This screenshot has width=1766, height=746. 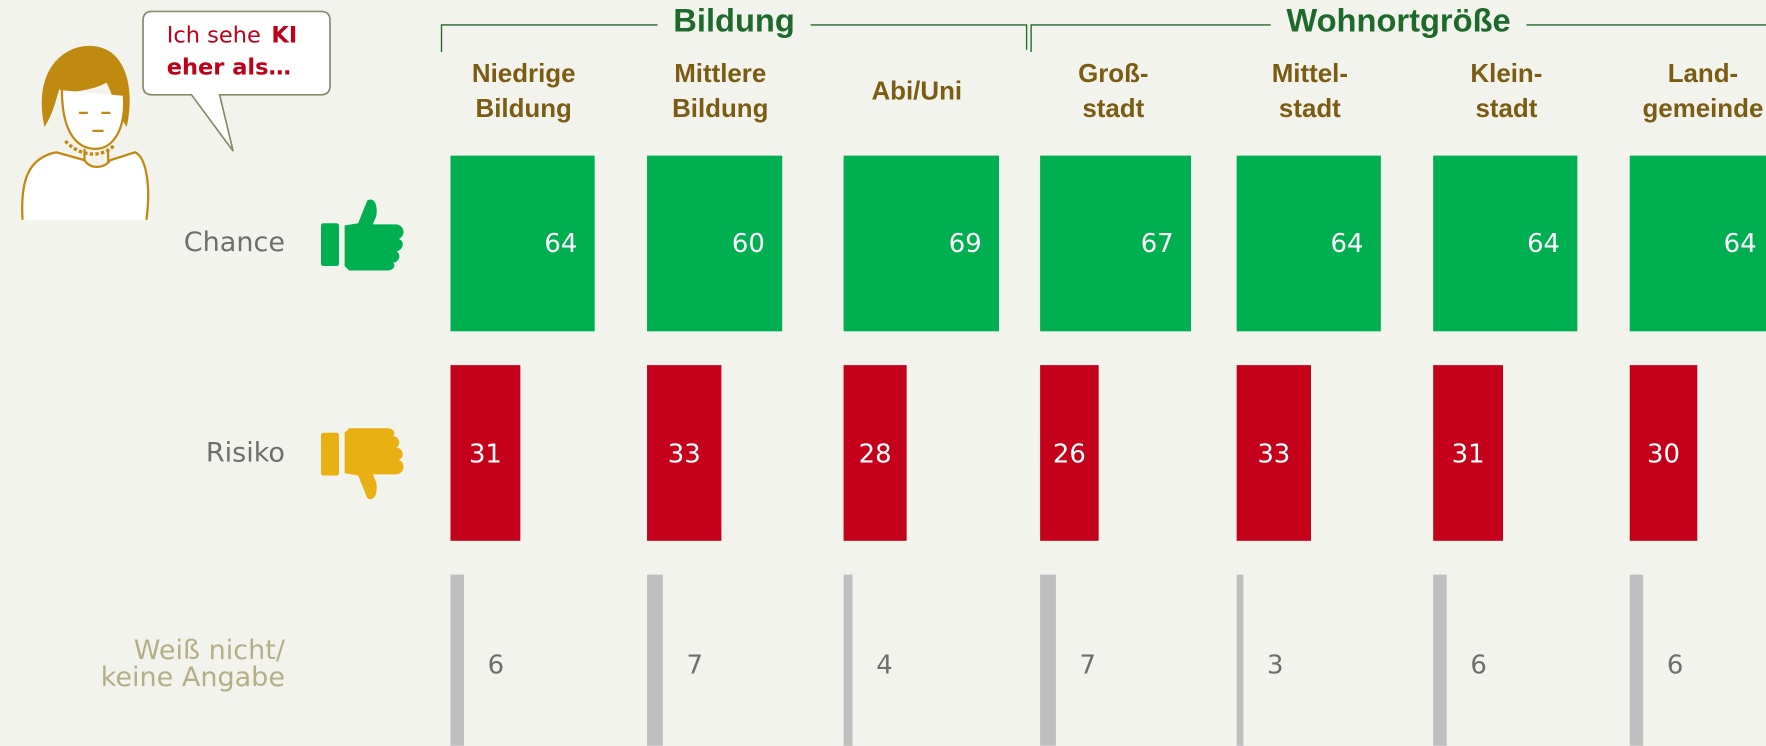 What do you see at coordinates (524, 91) in the screenshot?
I see `column-label: Niedrige Bildung` at bounding box center [524, 91].